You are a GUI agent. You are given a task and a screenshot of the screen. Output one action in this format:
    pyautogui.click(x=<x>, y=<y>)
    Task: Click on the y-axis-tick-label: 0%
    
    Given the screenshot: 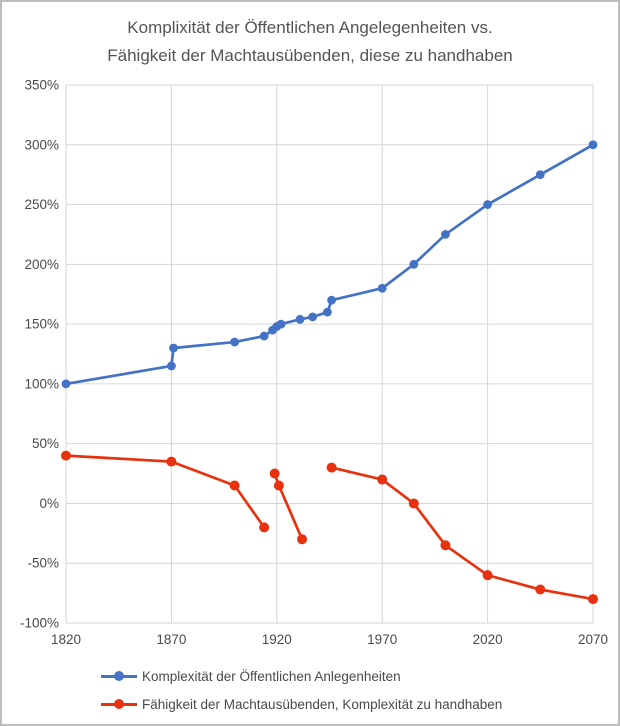 What is the action you would take?
    pyautogui.click(x=49, y=503)
    